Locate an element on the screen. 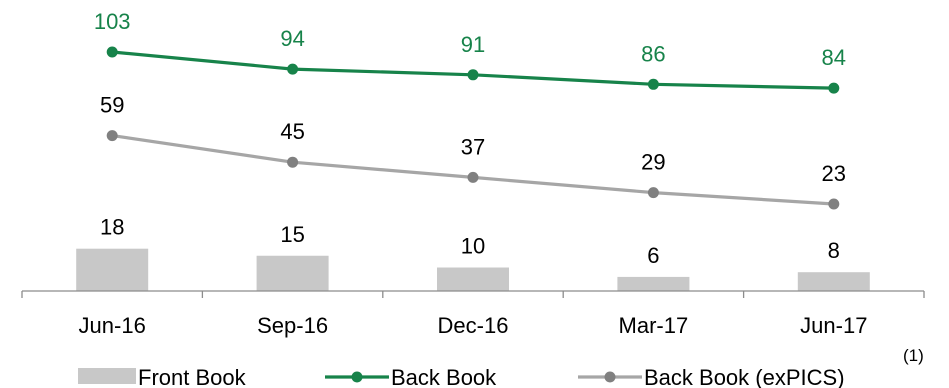  data-label-front-book: 8 is located at coordinates (834, 250).